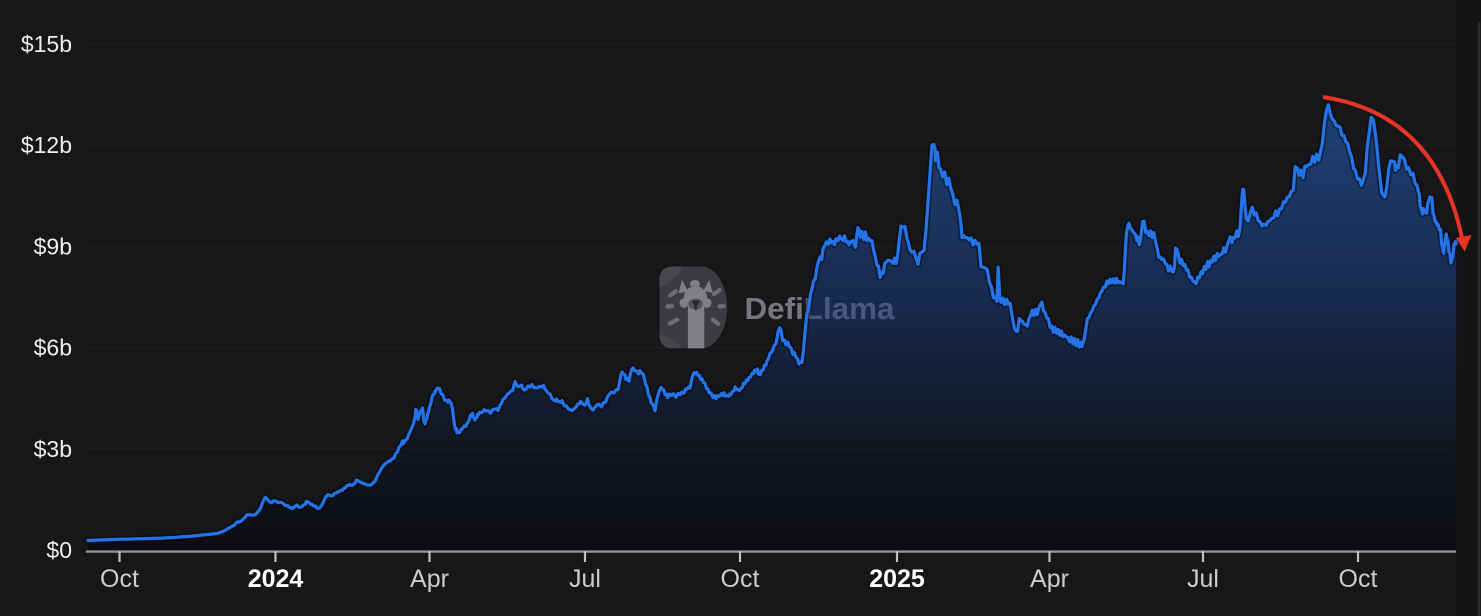 The height and width of the screenshot is (616, 1481). Describe the element at coordinates (276, 579) in the screenshot. I see `svg-text: 2024` at that location.